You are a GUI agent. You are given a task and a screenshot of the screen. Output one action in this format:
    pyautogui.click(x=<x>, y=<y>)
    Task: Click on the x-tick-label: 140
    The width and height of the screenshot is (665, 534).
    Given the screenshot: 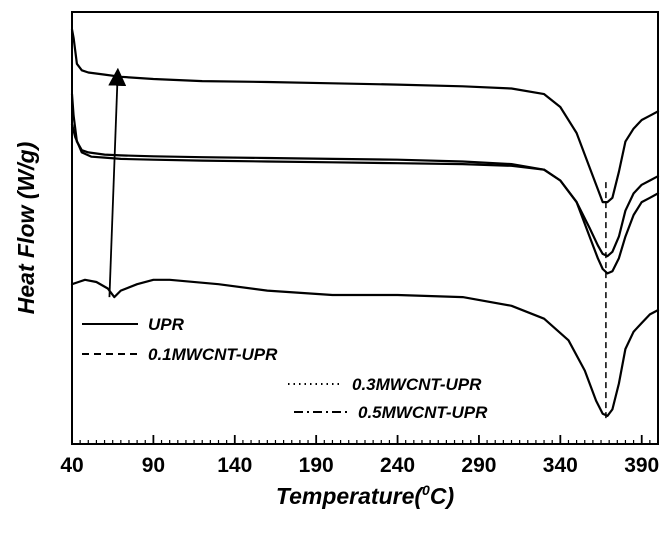 What is the action you would take?
    pyautogui.click(x=234, y=465)
    